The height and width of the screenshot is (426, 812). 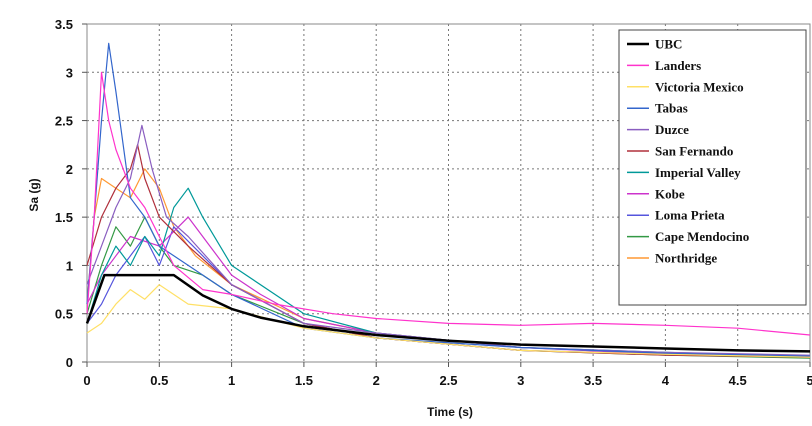 What do you see at coordinates (666, 380) in the screenshot?
I see `x-tick-label: 4` at bounding box center [666, 380].